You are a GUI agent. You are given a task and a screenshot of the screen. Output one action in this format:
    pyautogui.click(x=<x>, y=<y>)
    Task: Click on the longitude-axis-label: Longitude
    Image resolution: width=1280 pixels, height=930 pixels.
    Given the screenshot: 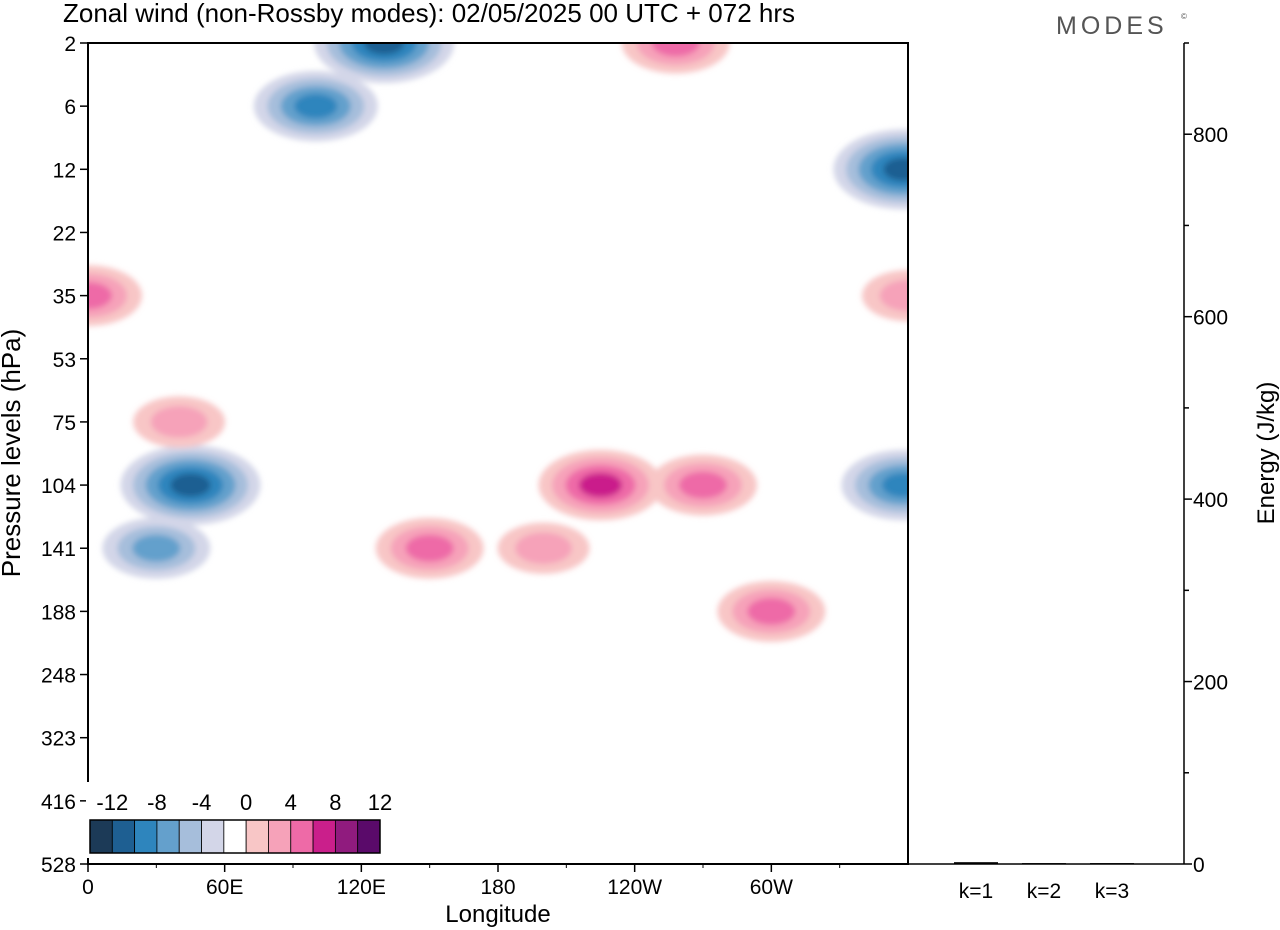 What is the action you would take?
    pyautogui.click(x=497, y=914)
    